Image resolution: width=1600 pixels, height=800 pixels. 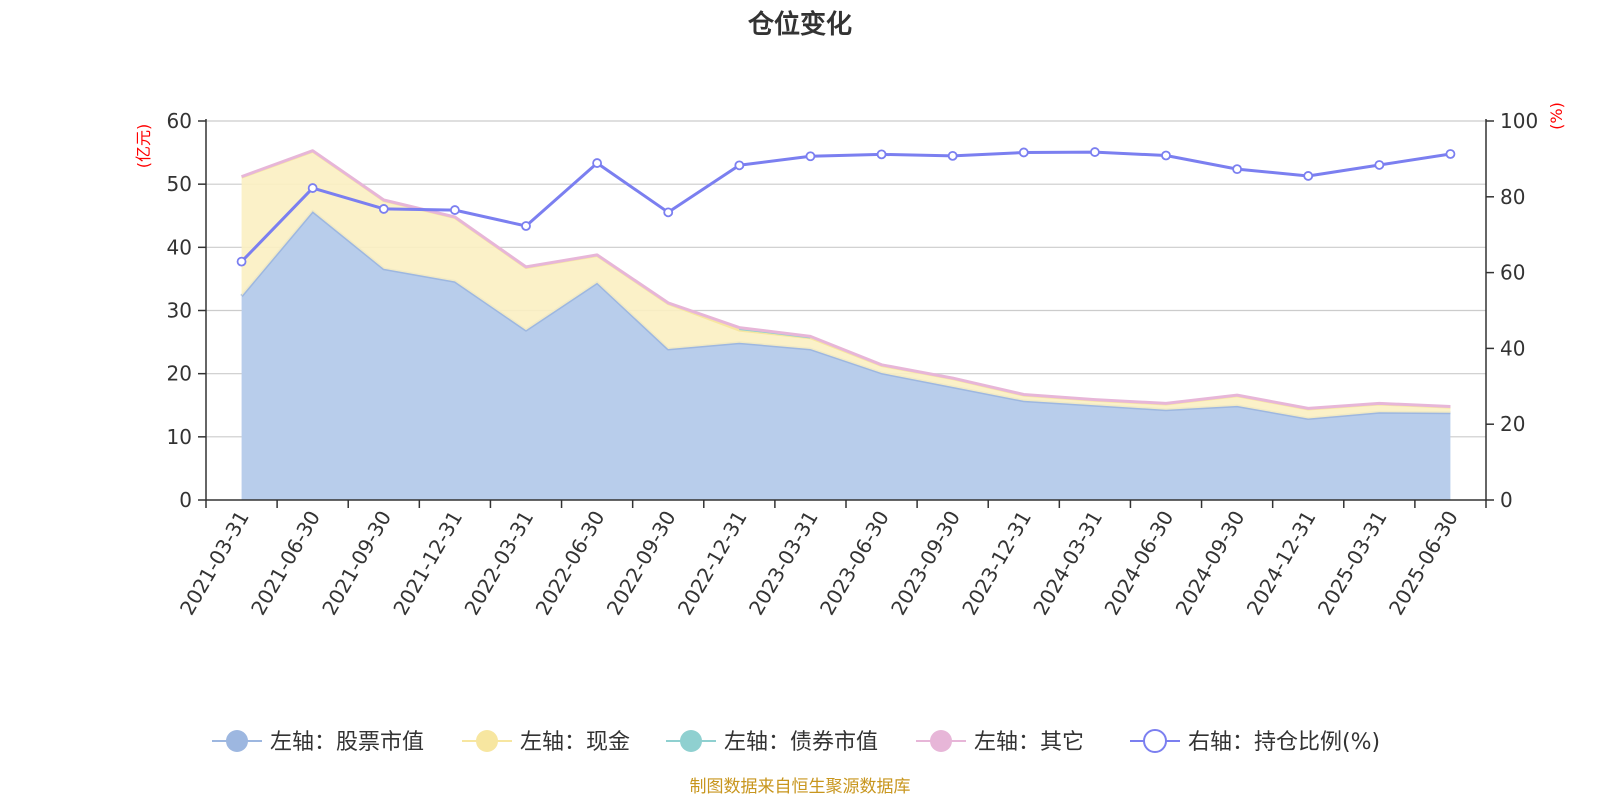 I want to click on chart-title: 仓位变化, so click(x=799, y=24).